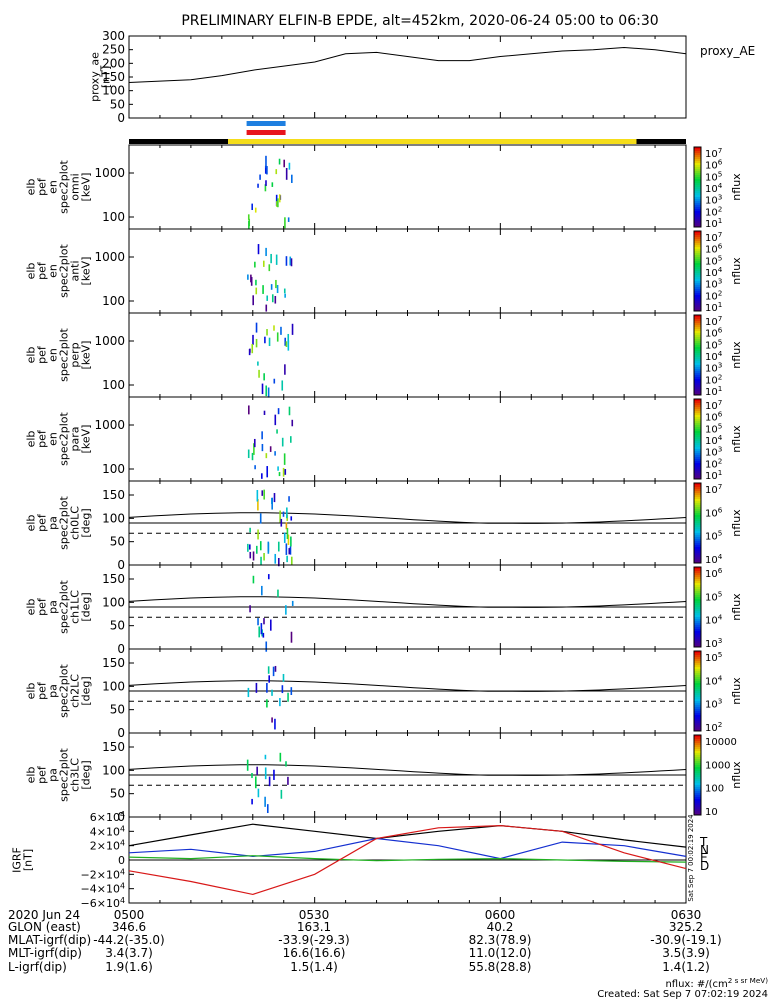  What do you see at coordinates (113, 36) in the screenshot?
I see `proxy-ae-ytick-label: 300` at bounding box center [113, 36].